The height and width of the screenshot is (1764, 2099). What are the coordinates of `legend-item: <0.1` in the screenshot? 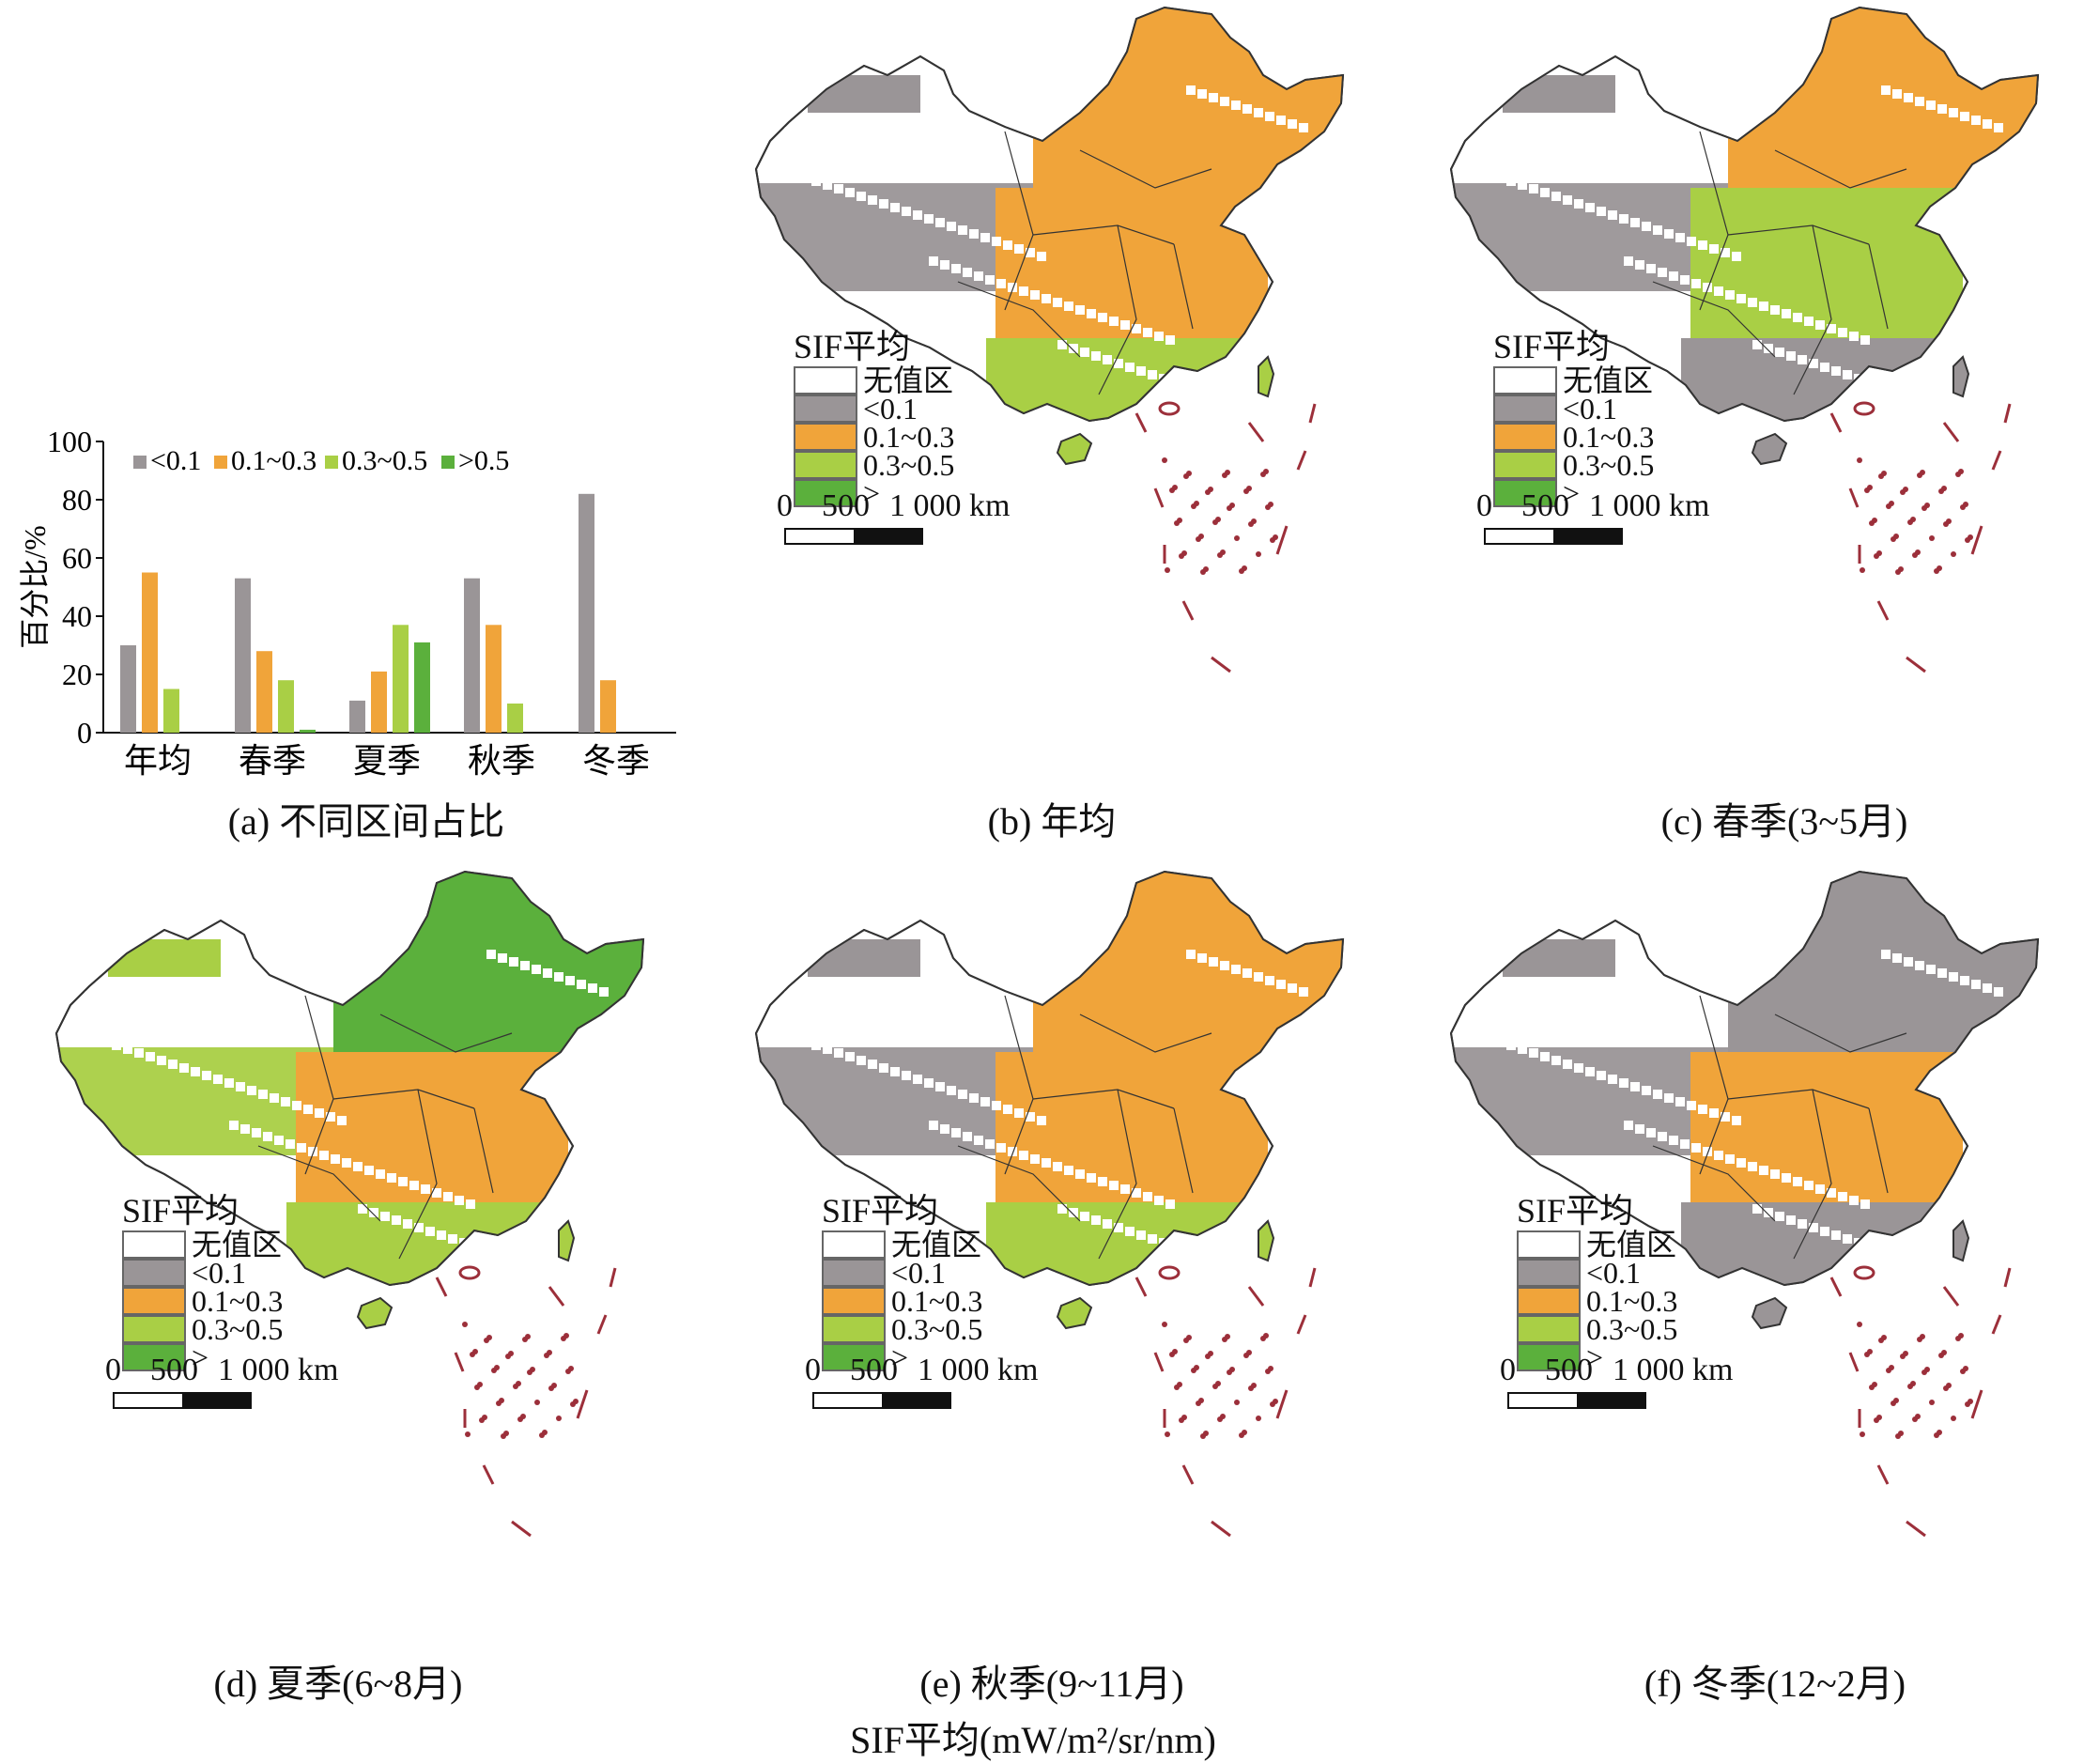 It's located at (856, 409).